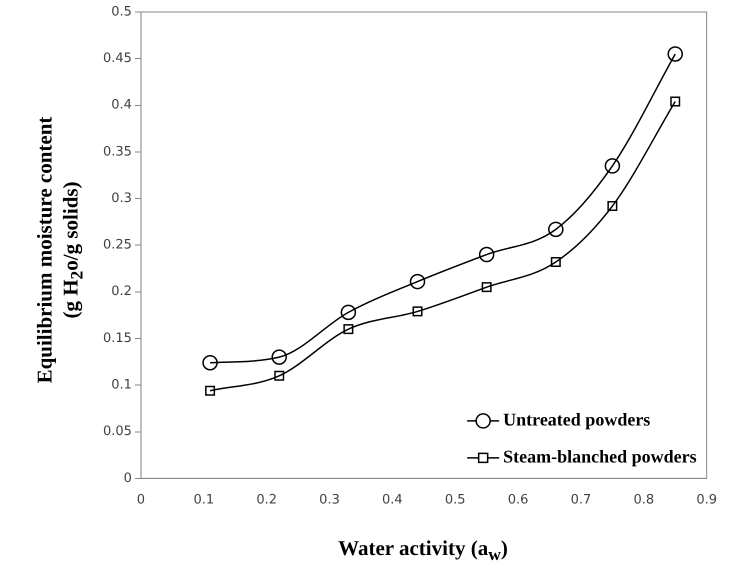  Describe the element at coordinates (518, 500) in the screenshot. I see `x-tick-label: 0.6` at that location.